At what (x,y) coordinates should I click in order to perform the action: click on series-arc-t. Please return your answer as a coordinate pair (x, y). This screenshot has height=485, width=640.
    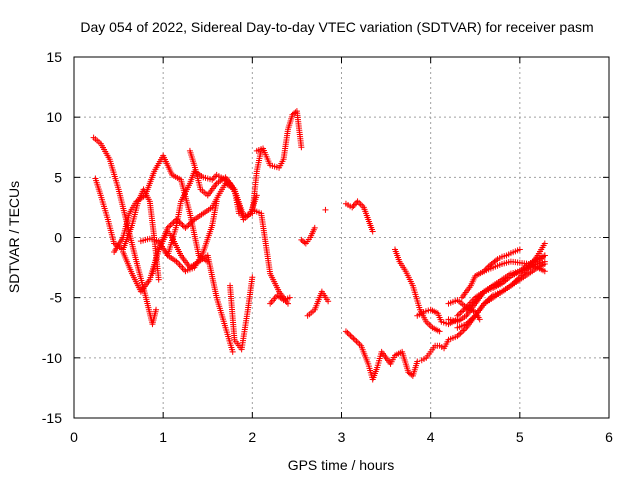
    Looking at the image, I should click on (483, 302).